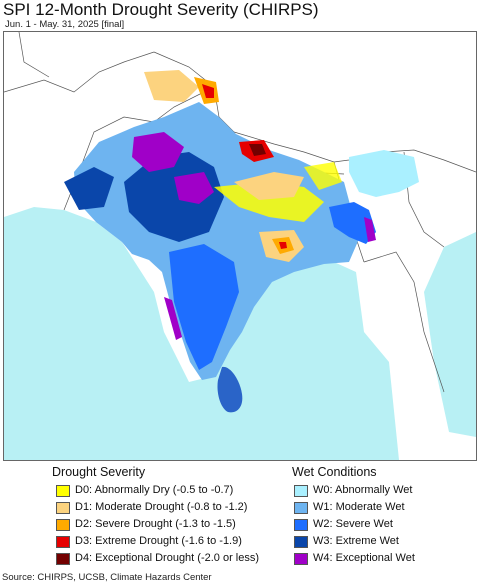 This screenshot has width=480, height=586. What do you see at coordinates (356, 541) in the screenshot?
I see `legend-label-w3: W3: Extreme Wet` at bounding box center [356, 541].